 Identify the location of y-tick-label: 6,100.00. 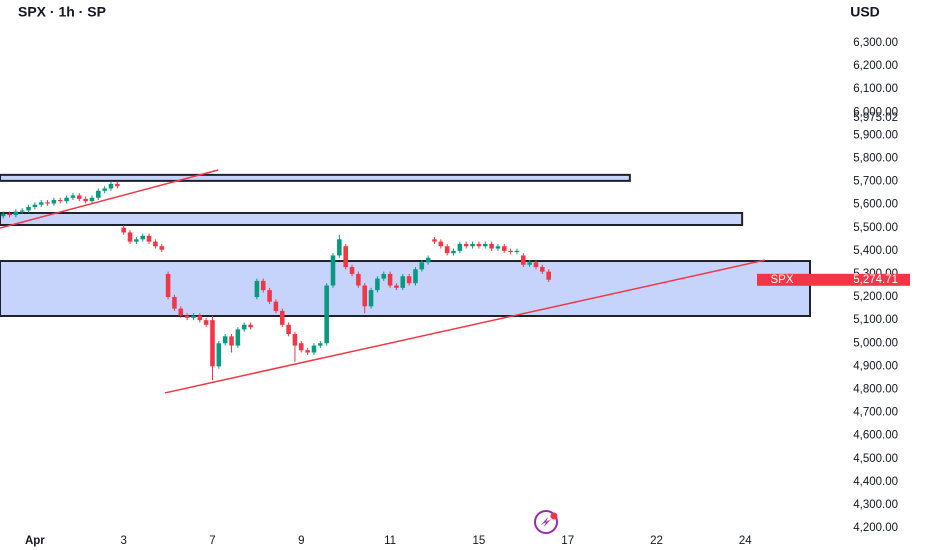
(875, 89).